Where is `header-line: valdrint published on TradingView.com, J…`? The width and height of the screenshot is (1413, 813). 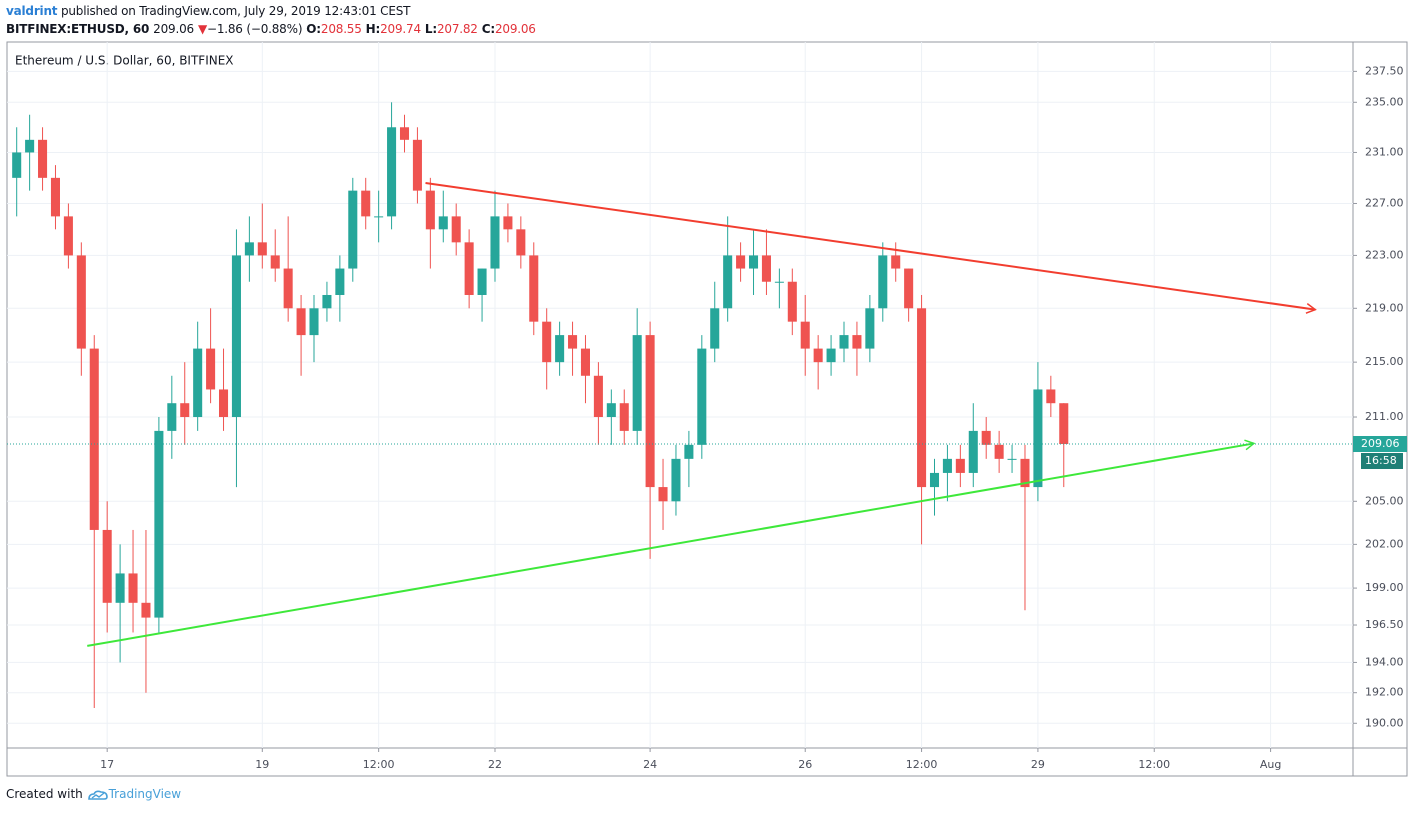 header-line: valdrint published on TradingView.com, J… is located at coordinates (208, 11).